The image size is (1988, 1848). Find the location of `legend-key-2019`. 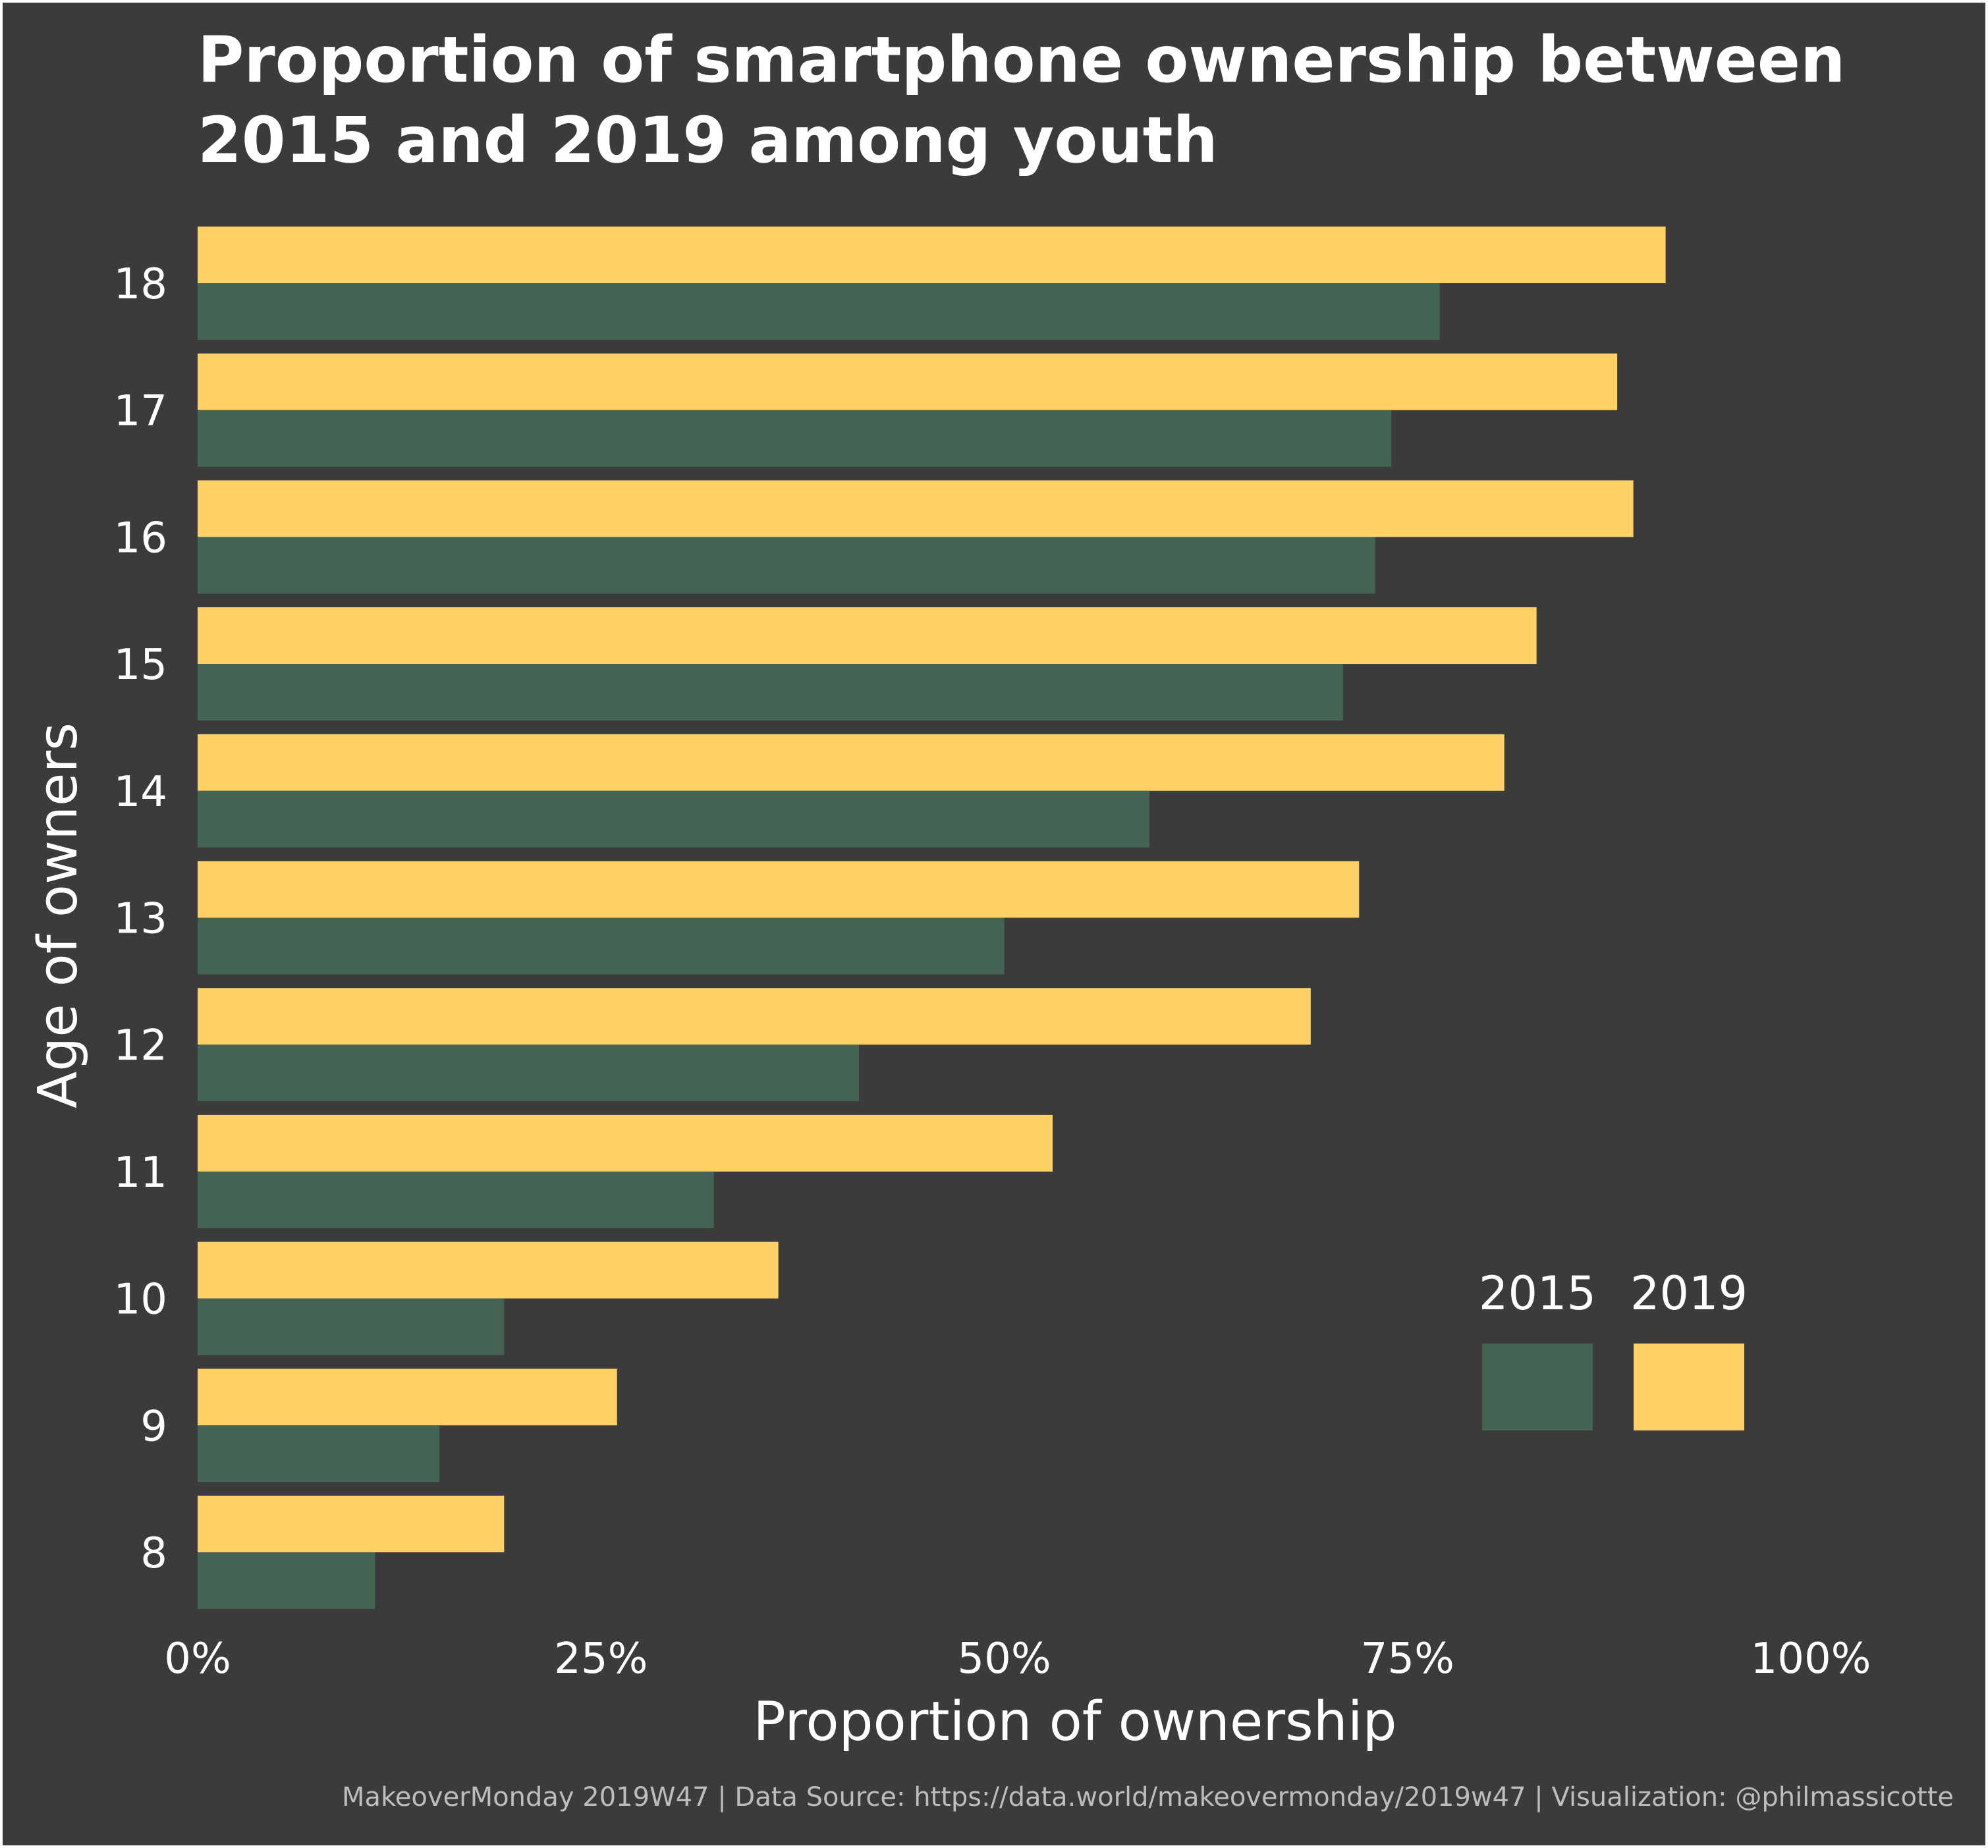

legend-key-2019 is located at coordinates (1689, 1387).